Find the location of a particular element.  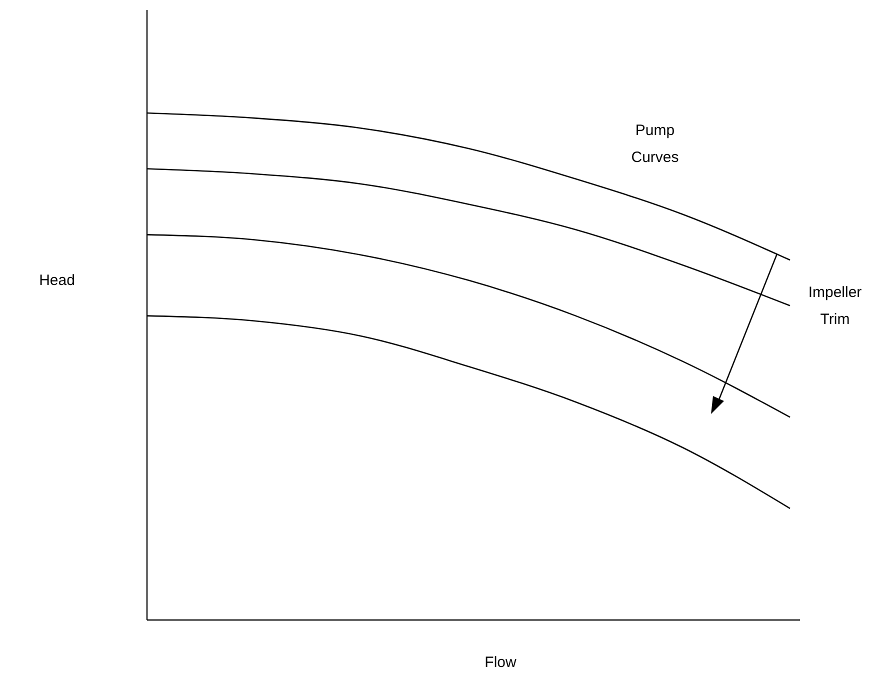

annotation: Pump Curves is located at coordinates (655, 144).